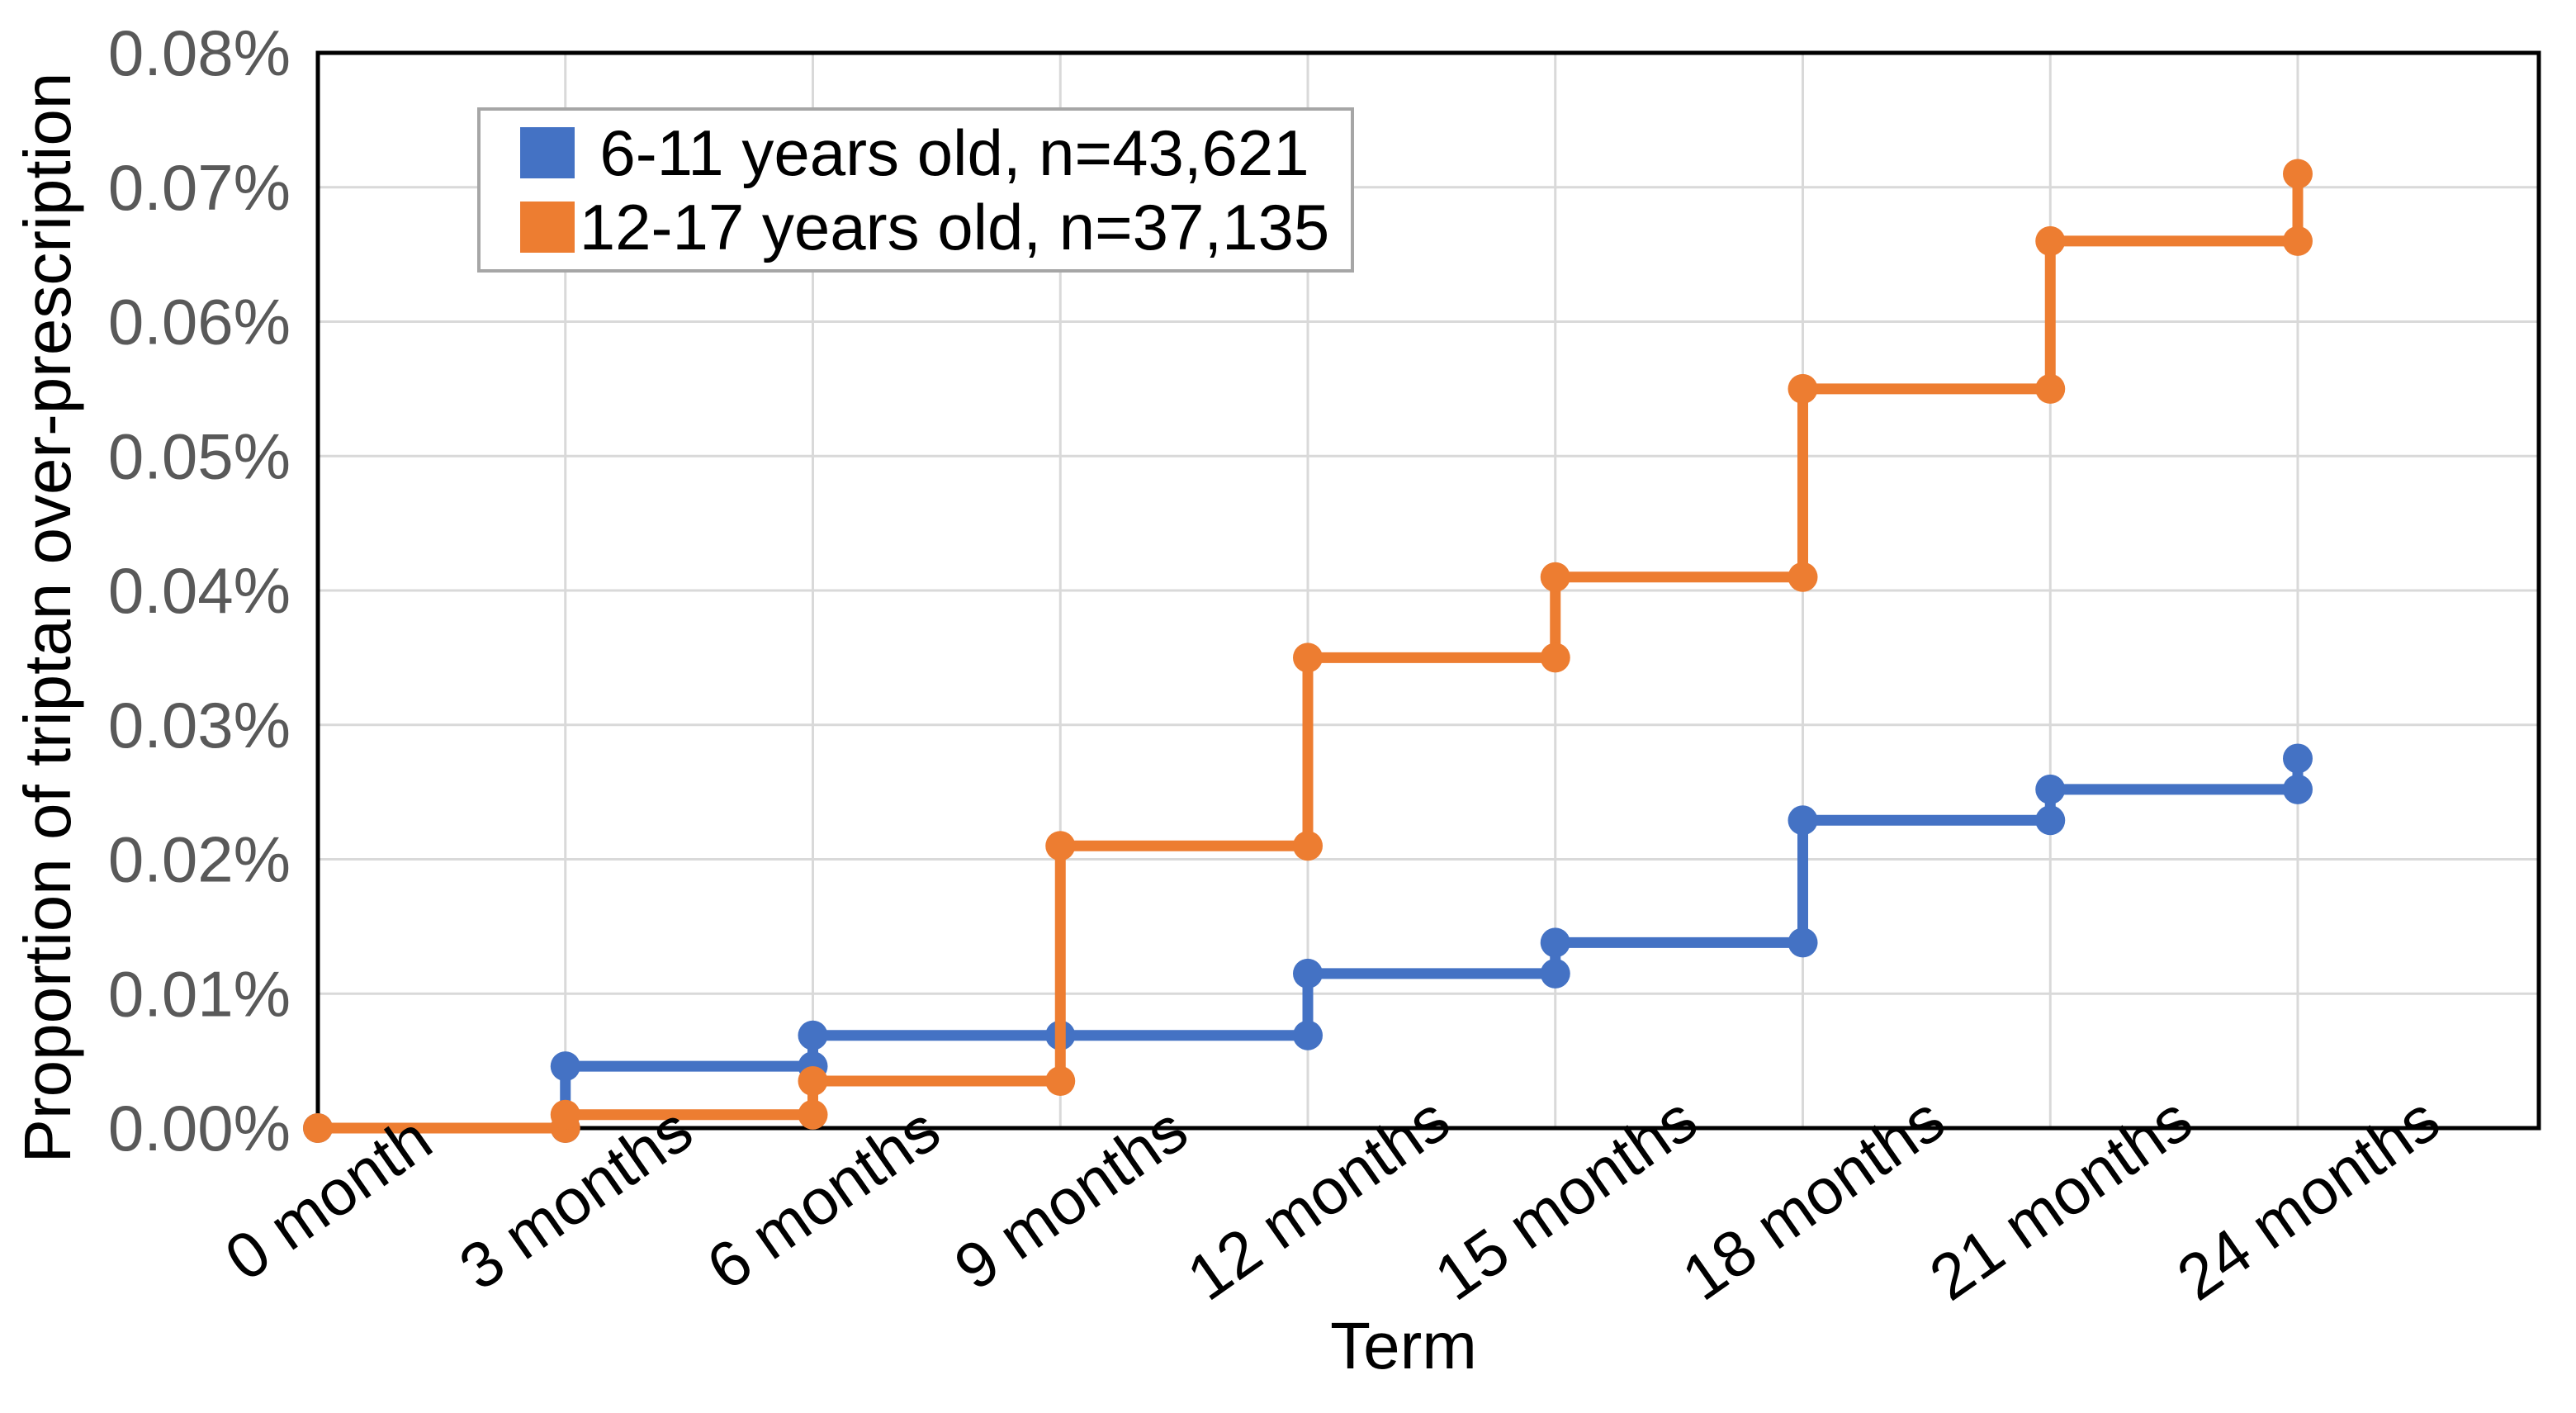 The height and width of the screenshot is (1413, 2576). I want to click on y-tick-label: 0.08%, so click(199, 53).